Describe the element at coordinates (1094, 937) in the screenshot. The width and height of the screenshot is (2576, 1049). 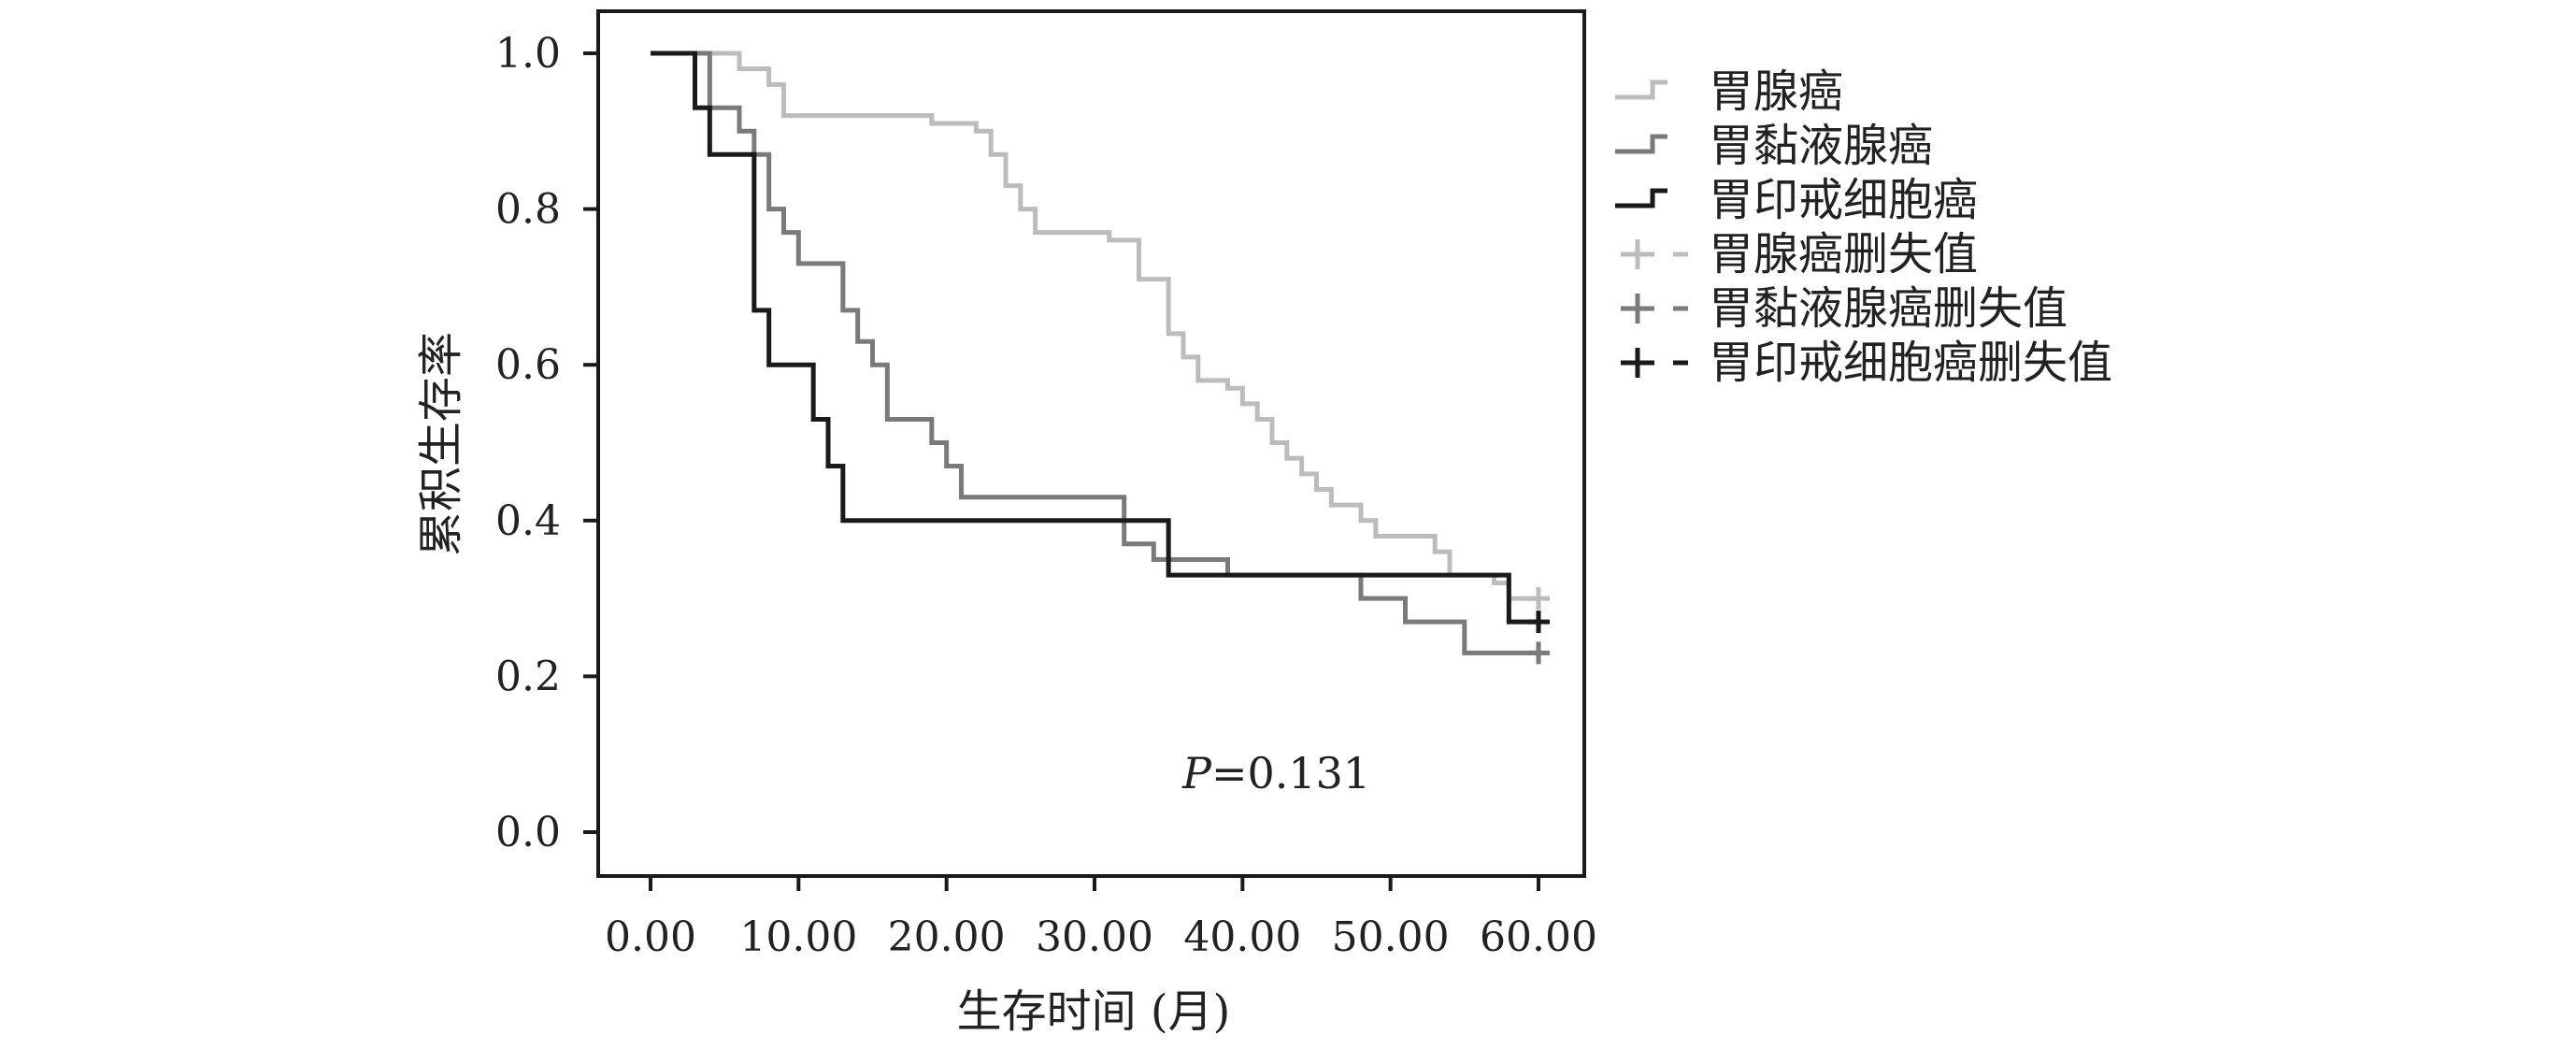
I see `x-tick-label: 30.00` at that location.